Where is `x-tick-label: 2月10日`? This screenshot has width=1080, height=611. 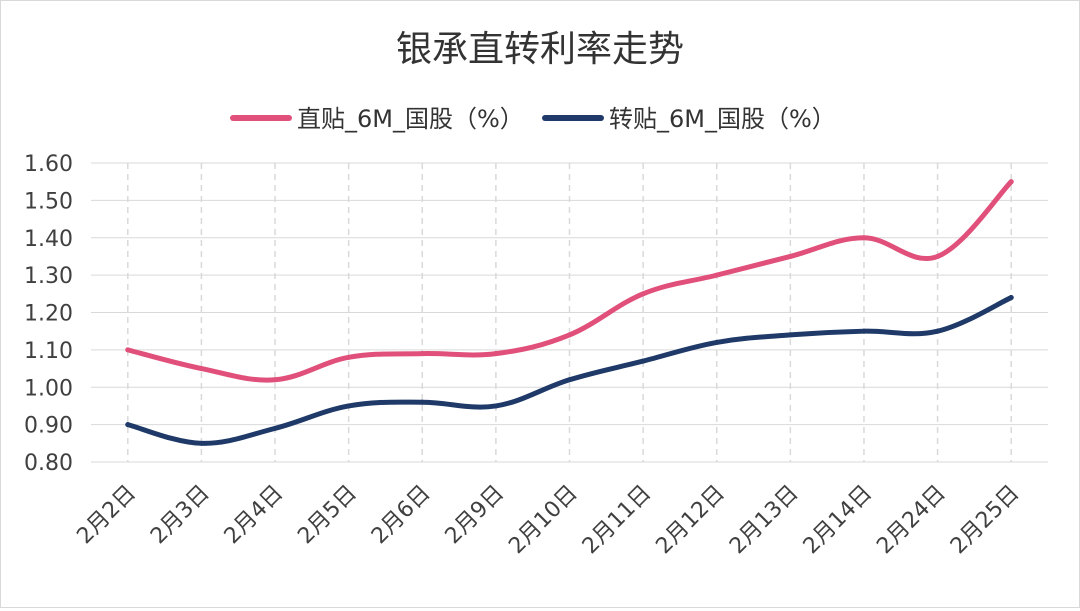
x-tick-label: 2月10日 is located at coordinates (543, 520).